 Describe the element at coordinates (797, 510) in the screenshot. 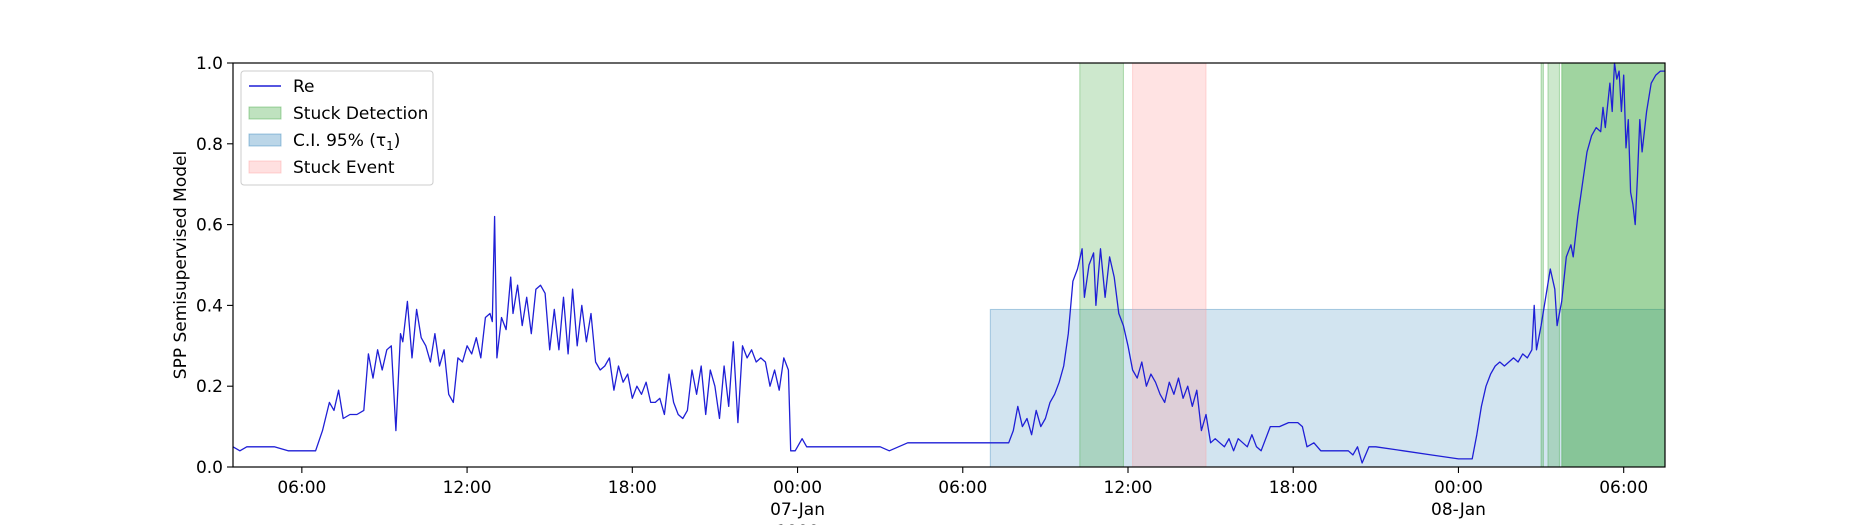

I see `x-tick-date-label: 07-Jan` at that location.